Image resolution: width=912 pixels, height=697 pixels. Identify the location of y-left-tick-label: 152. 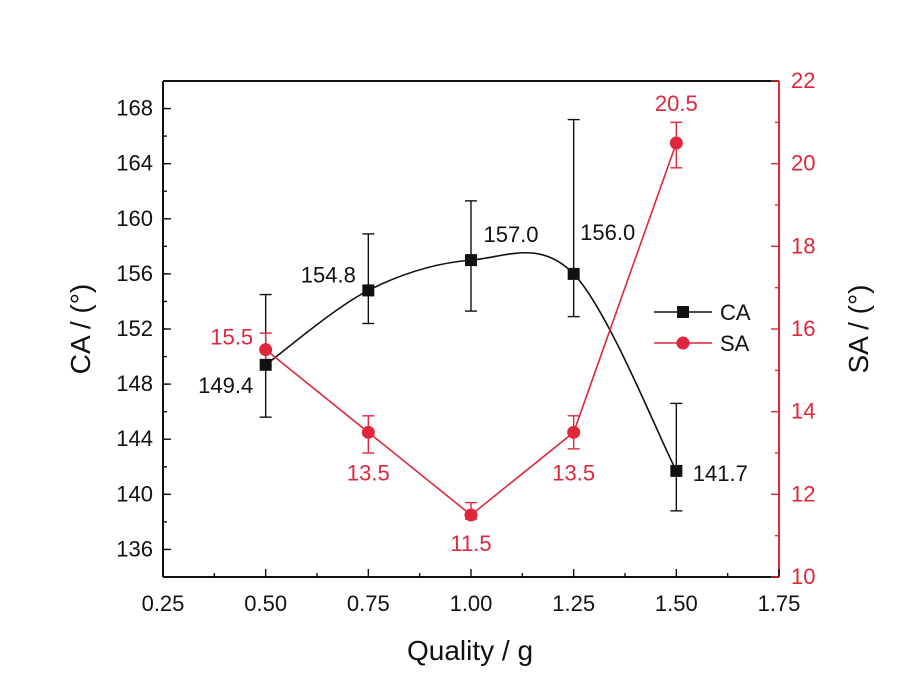
(134, 328).